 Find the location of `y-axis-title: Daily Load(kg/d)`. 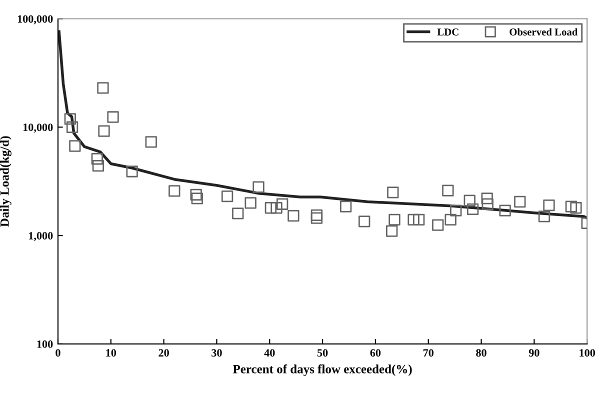

y-axis-title: Daily Load(kg/d) is located at coordinates (6, 181).